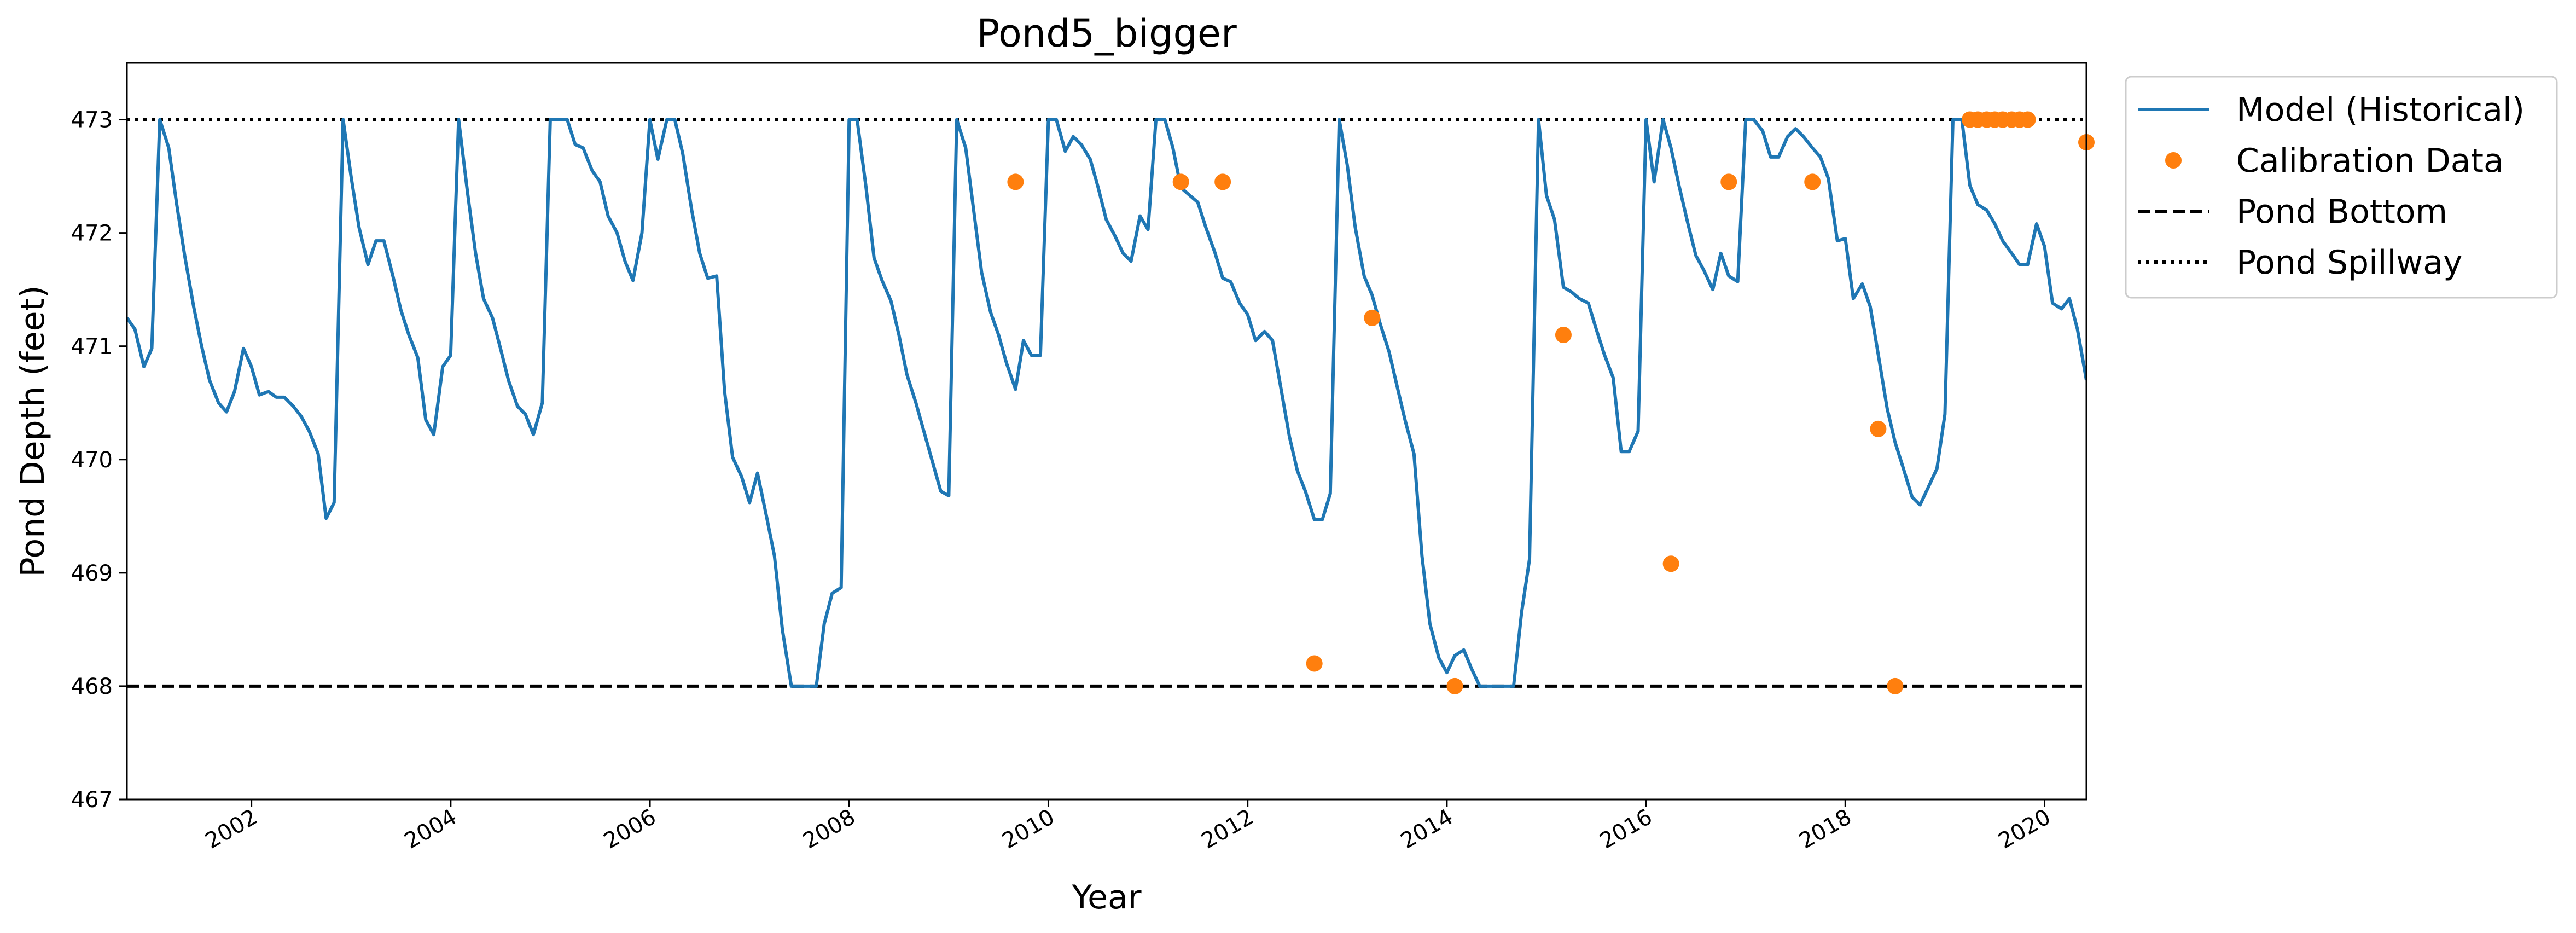 This screenshot has height=933, width=2576. Describe the element at coordinates (1227, 829) in the screenshot. I see `x-tick-label: 2012` at that location.